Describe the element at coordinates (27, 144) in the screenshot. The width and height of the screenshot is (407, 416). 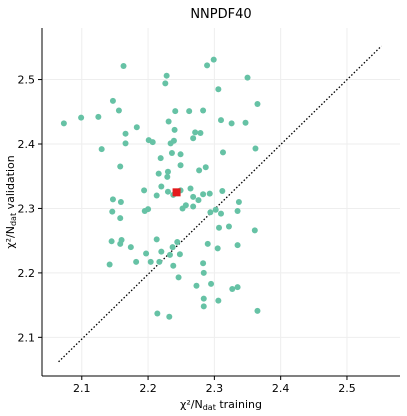
I see `y-tick-label: 2.4` at that location.